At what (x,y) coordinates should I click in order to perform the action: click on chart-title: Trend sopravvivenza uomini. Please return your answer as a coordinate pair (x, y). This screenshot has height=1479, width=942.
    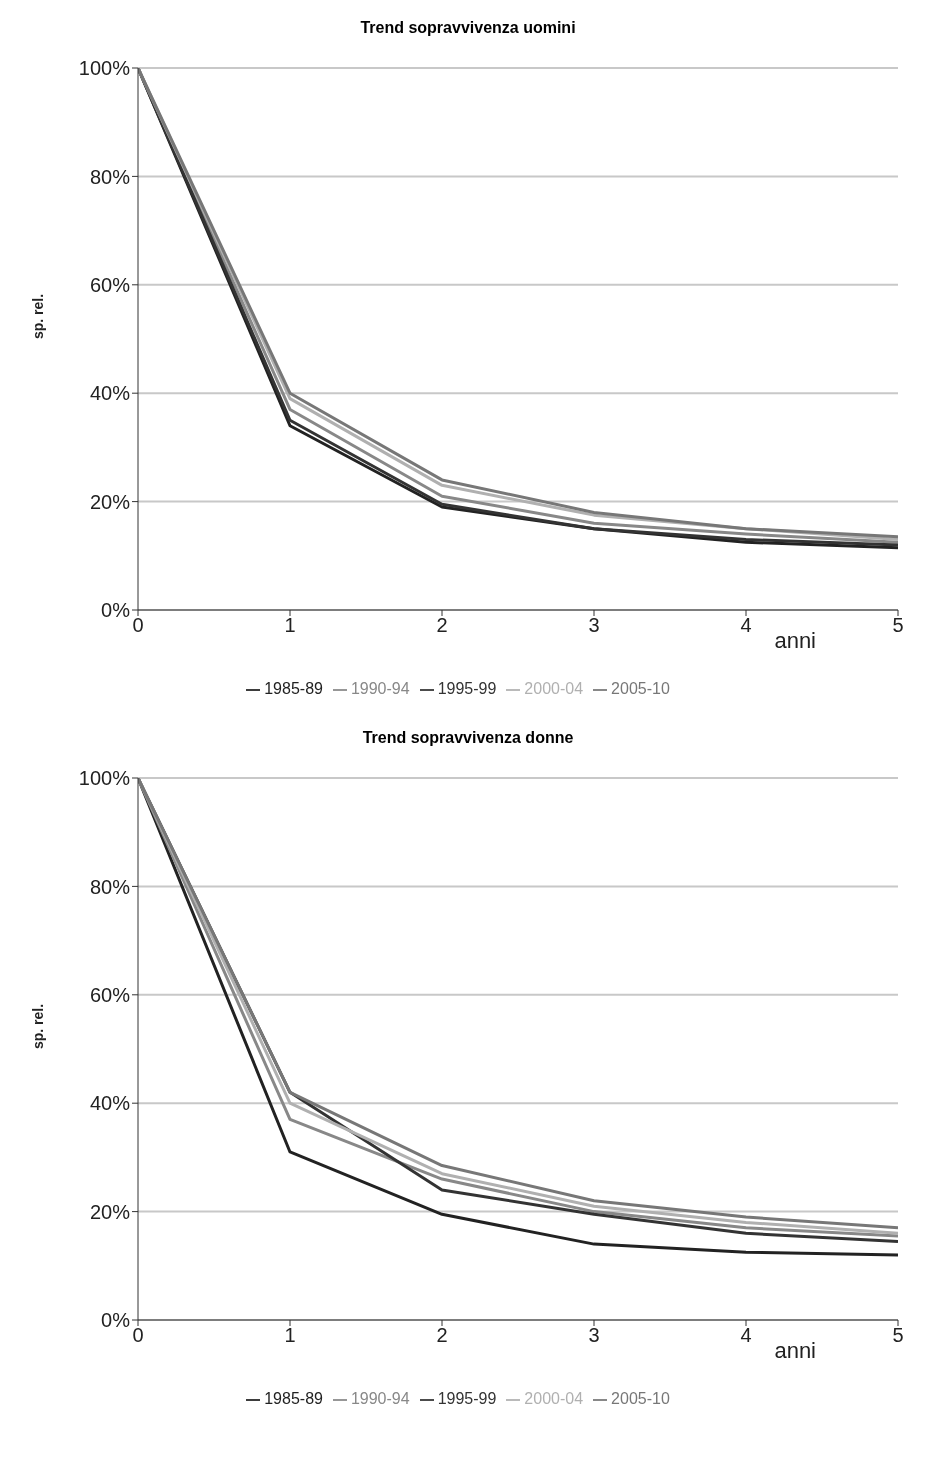
    Looking at the image, I should click on (468, 28).